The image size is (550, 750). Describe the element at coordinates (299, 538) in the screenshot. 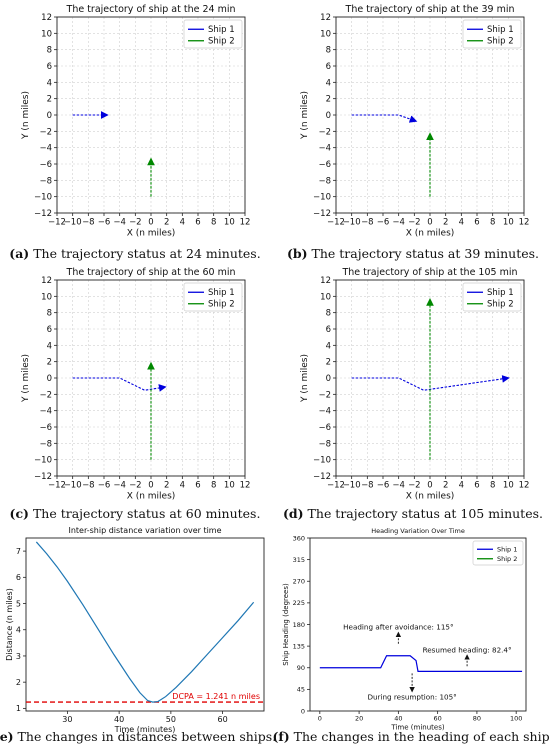

I see `y-tick-label: 360` at that location.